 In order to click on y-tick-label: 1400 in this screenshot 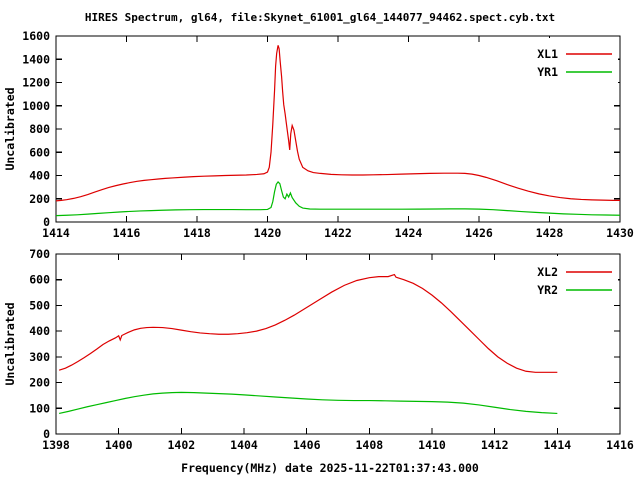, I will do `click(36, 59)`.